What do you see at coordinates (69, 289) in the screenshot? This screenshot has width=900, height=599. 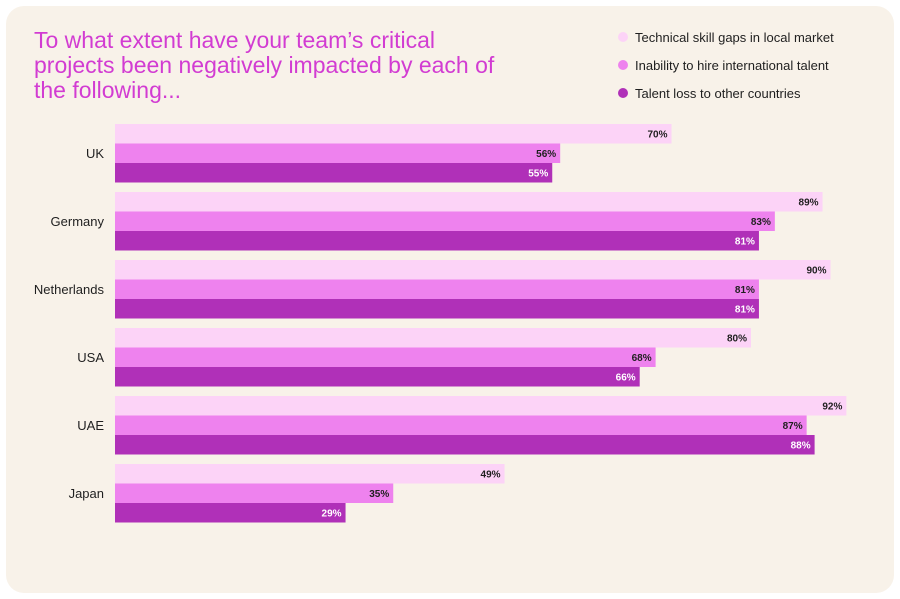 I see `category-label: Netherlands` at bounding box center [69, 289].